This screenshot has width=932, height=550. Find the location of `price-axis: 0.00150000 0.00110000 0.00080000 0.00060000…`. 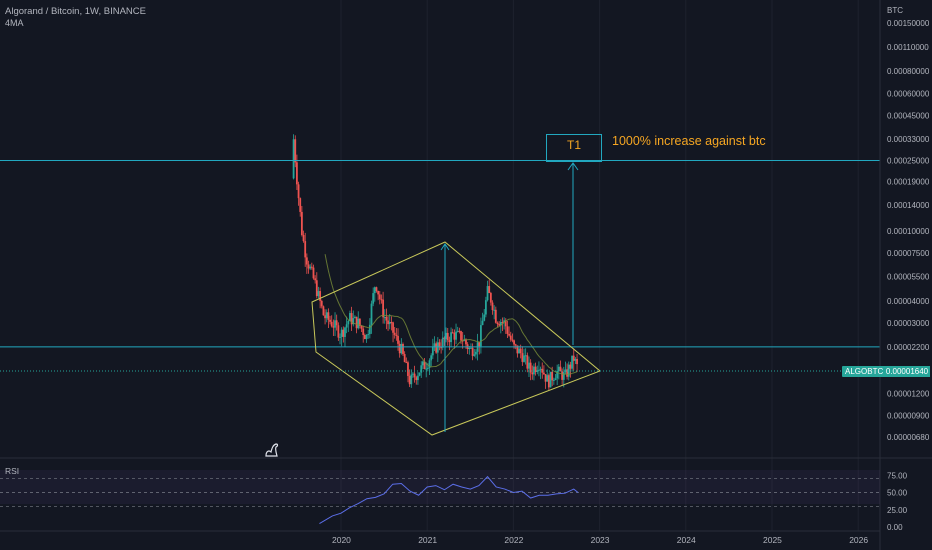

price-axis: 0.00150000 0.00110000 0.00080000 0.00060000… is located at coordinates (908, 230).